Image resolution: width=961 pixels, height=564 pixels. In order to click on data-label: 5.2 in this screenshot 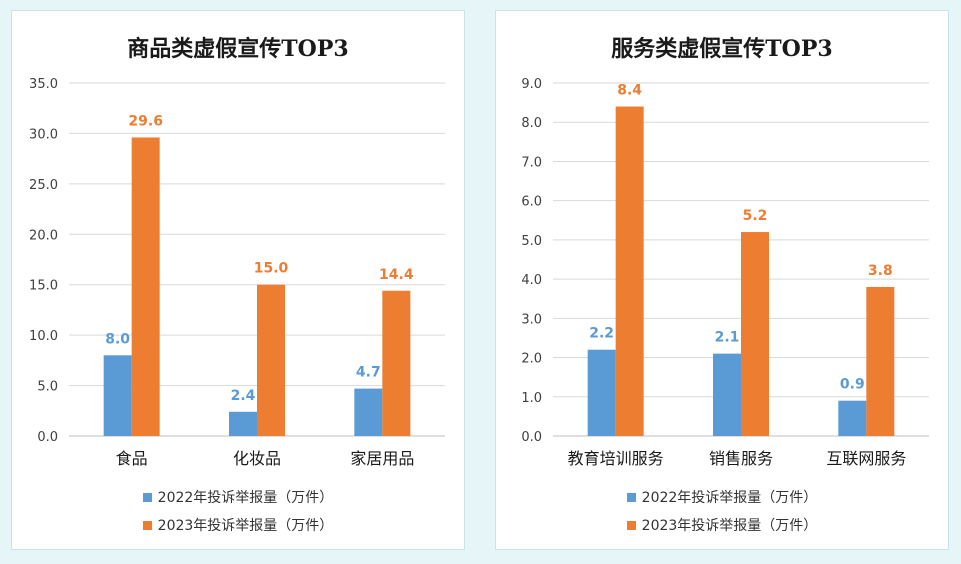, I will do `click(755, 216)`.